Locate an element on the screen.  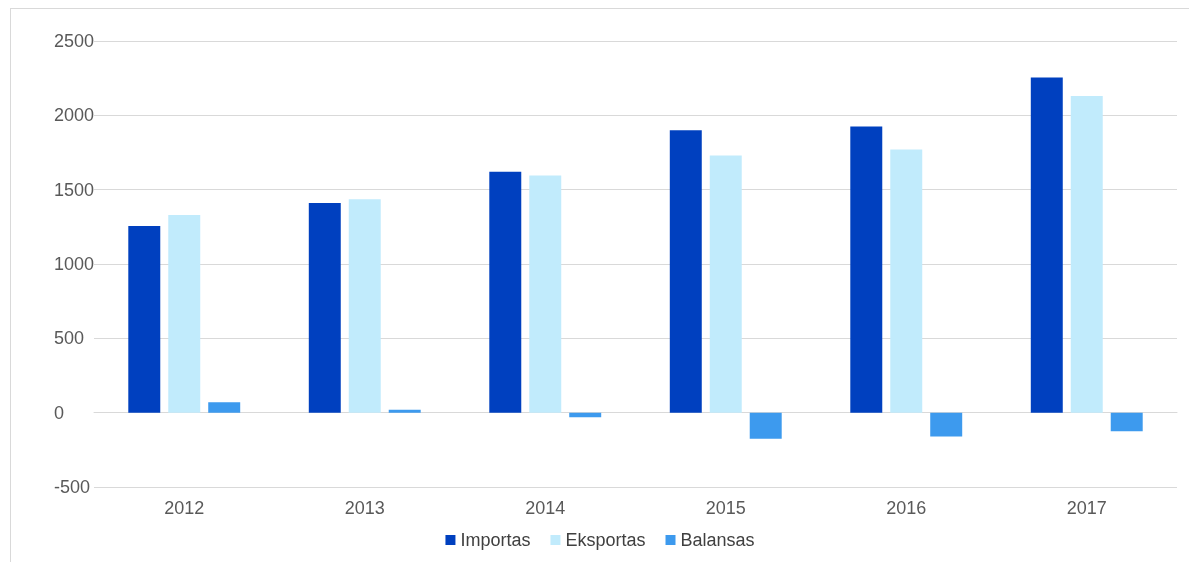
y-tick-label: 2000 is located at coordinates (74, 115).